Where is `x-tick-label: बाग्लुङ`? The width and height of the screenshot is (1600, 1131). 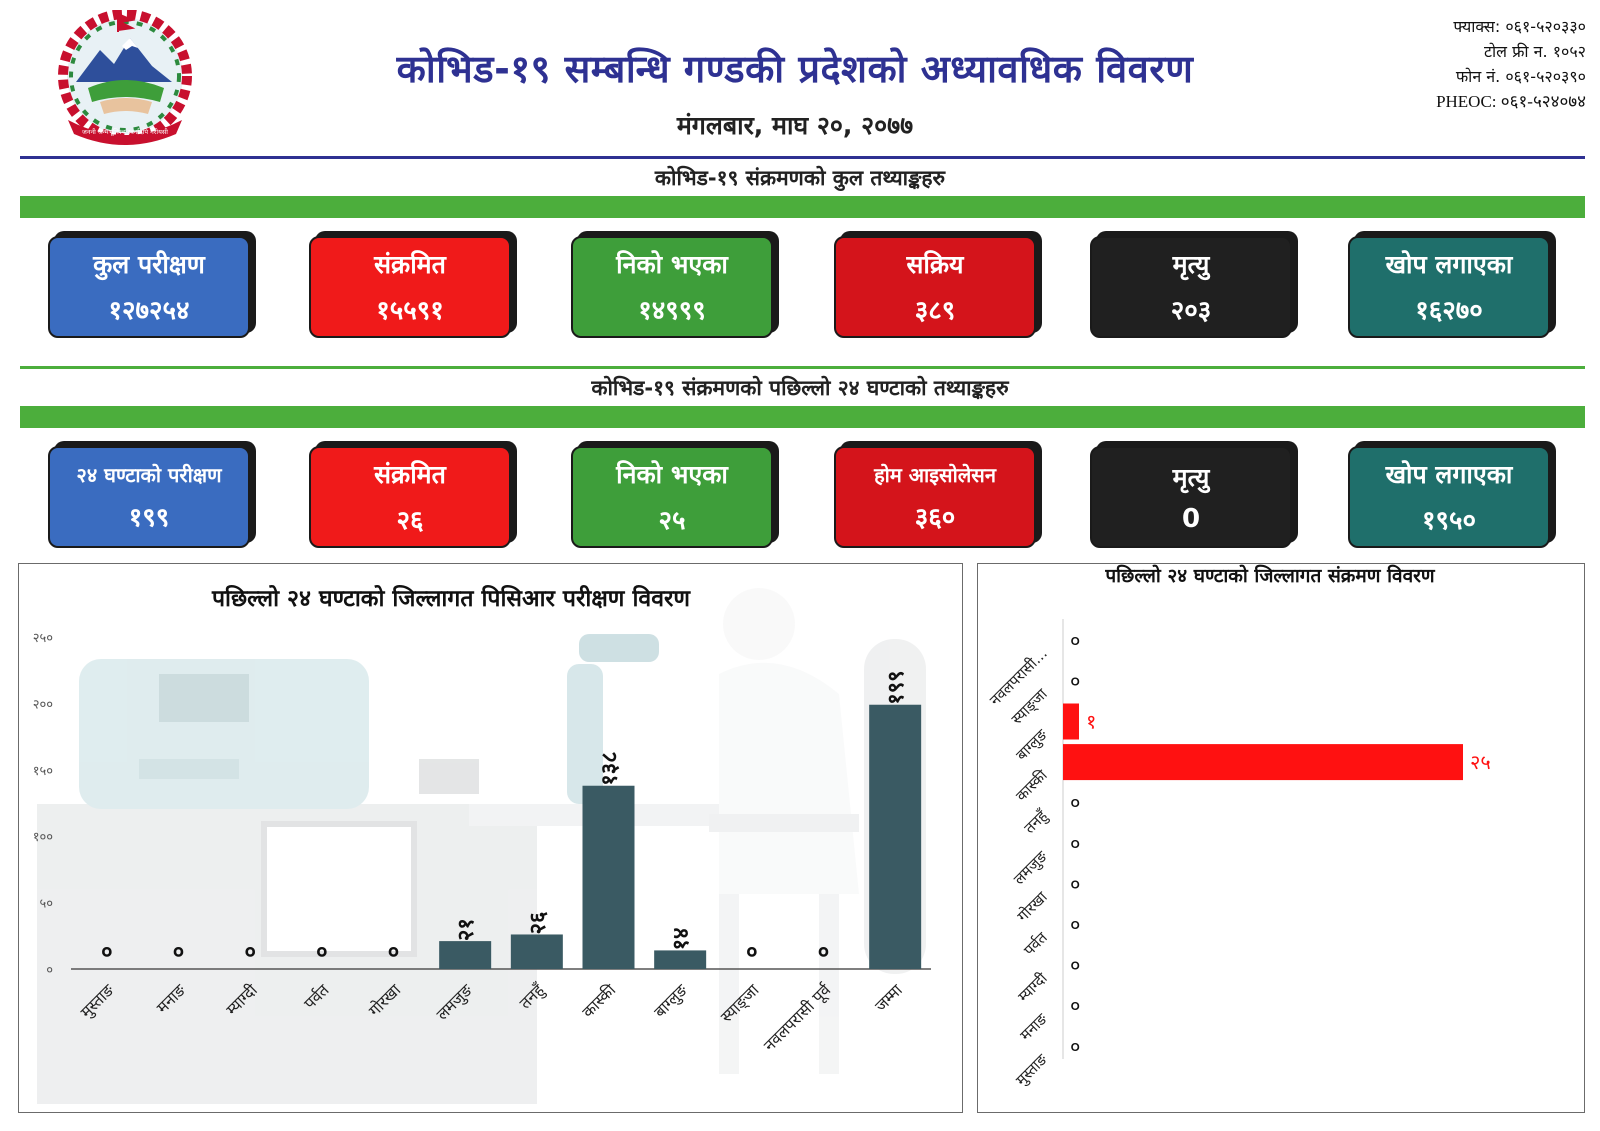
x-tick-label: बाग्लुङ is located at coordinates (671, 1001).